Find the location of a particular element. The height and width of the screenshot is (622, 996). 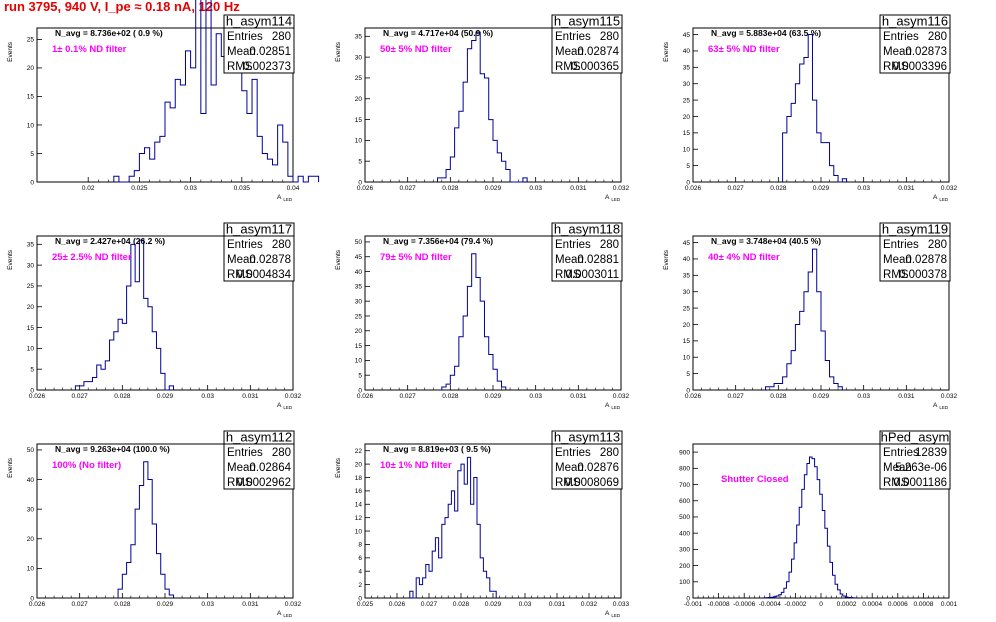

x-tick-label: 0.027 is located at coordinates (736, 188).